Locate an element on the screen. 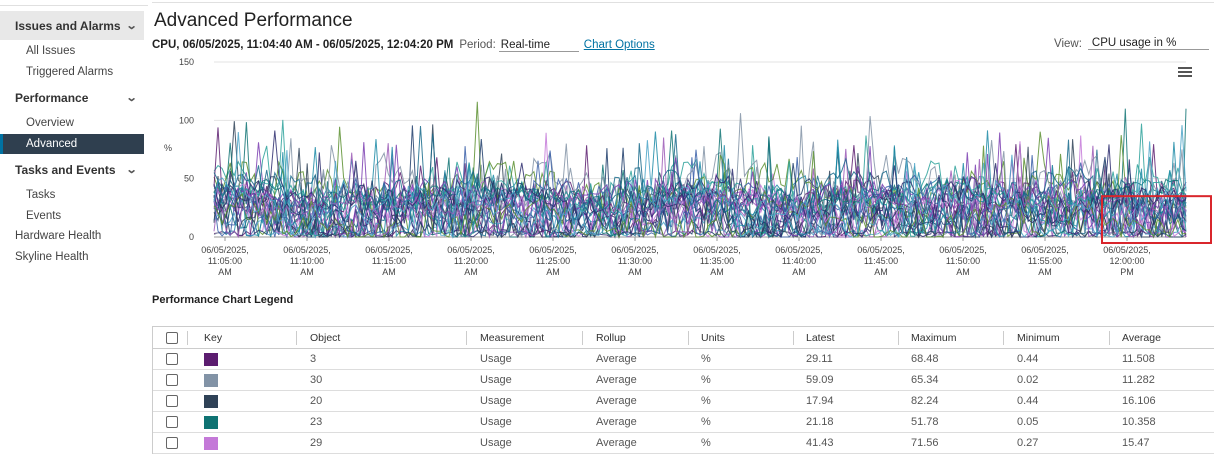 The height and width of the screenshot is (455, 1214). latest-cell: 59.09 is located at coordinates (820, 380).